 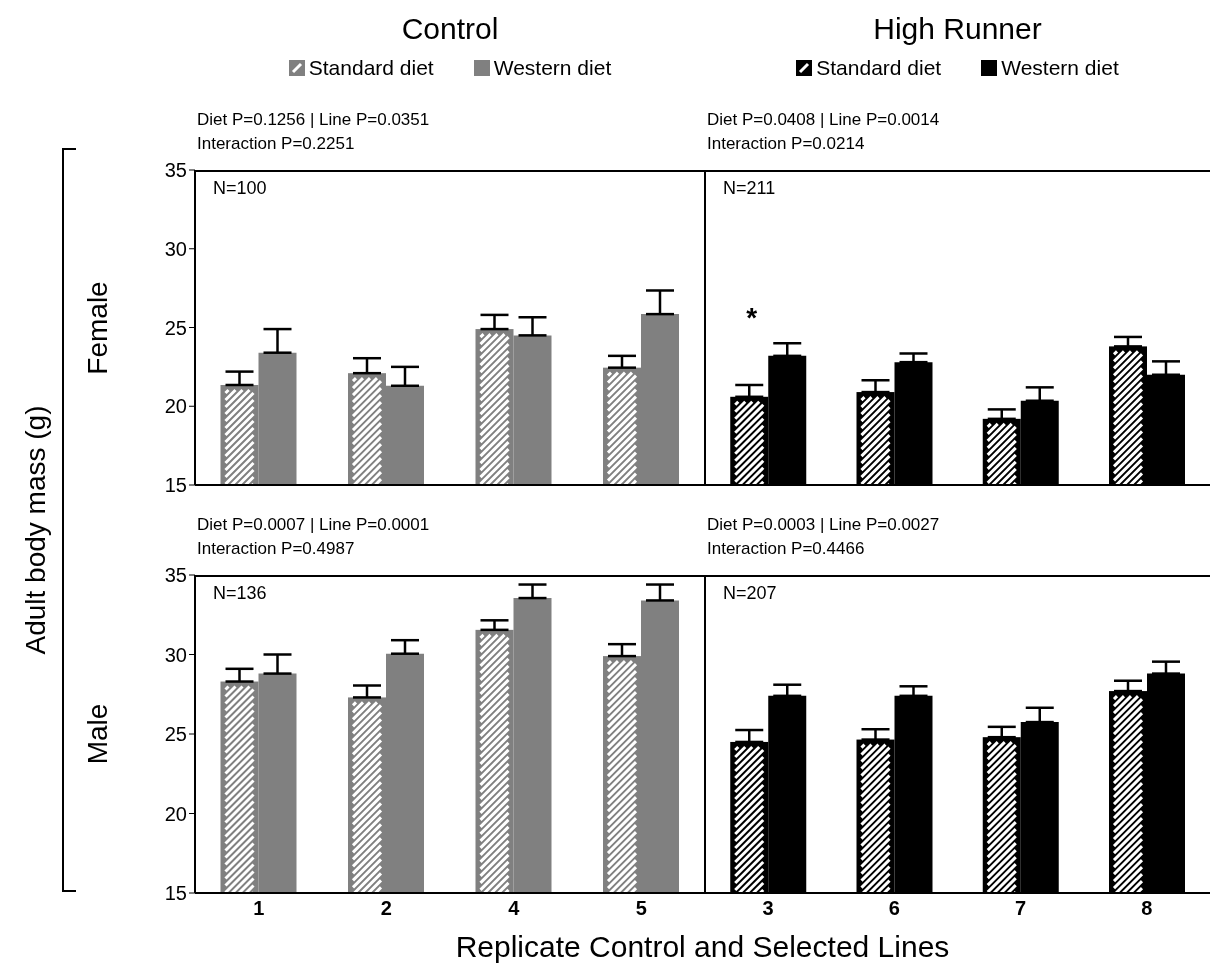 I want to click on x-tick-label: 3, so click(x=768, y=908).